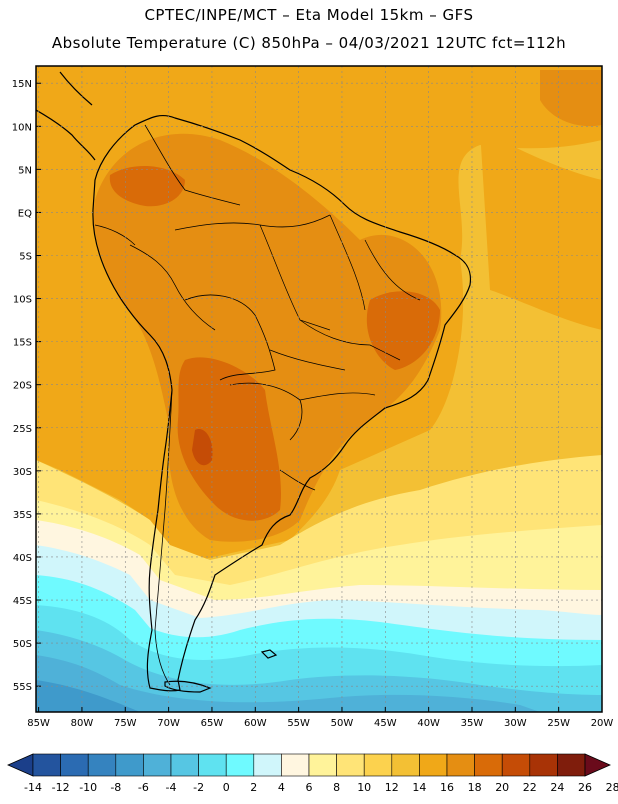 The width and height of the screenshot is (618, 804). I want to click on field-blue, so click(288, 683).